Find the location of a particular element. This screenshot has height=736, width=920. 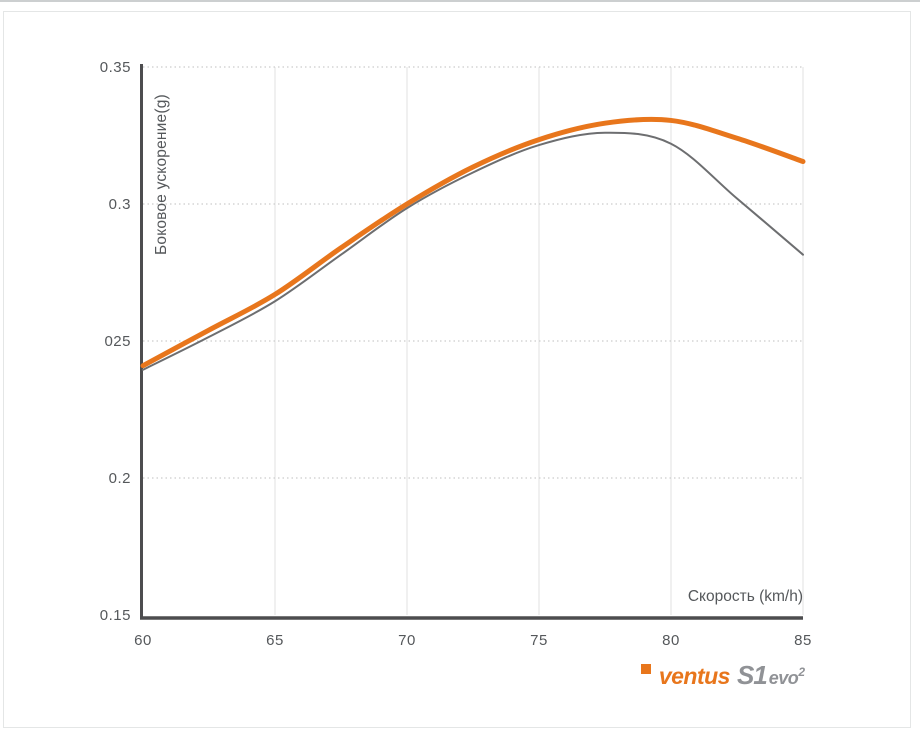

x-tick-label: 70 is located at coordinates (407, 640).